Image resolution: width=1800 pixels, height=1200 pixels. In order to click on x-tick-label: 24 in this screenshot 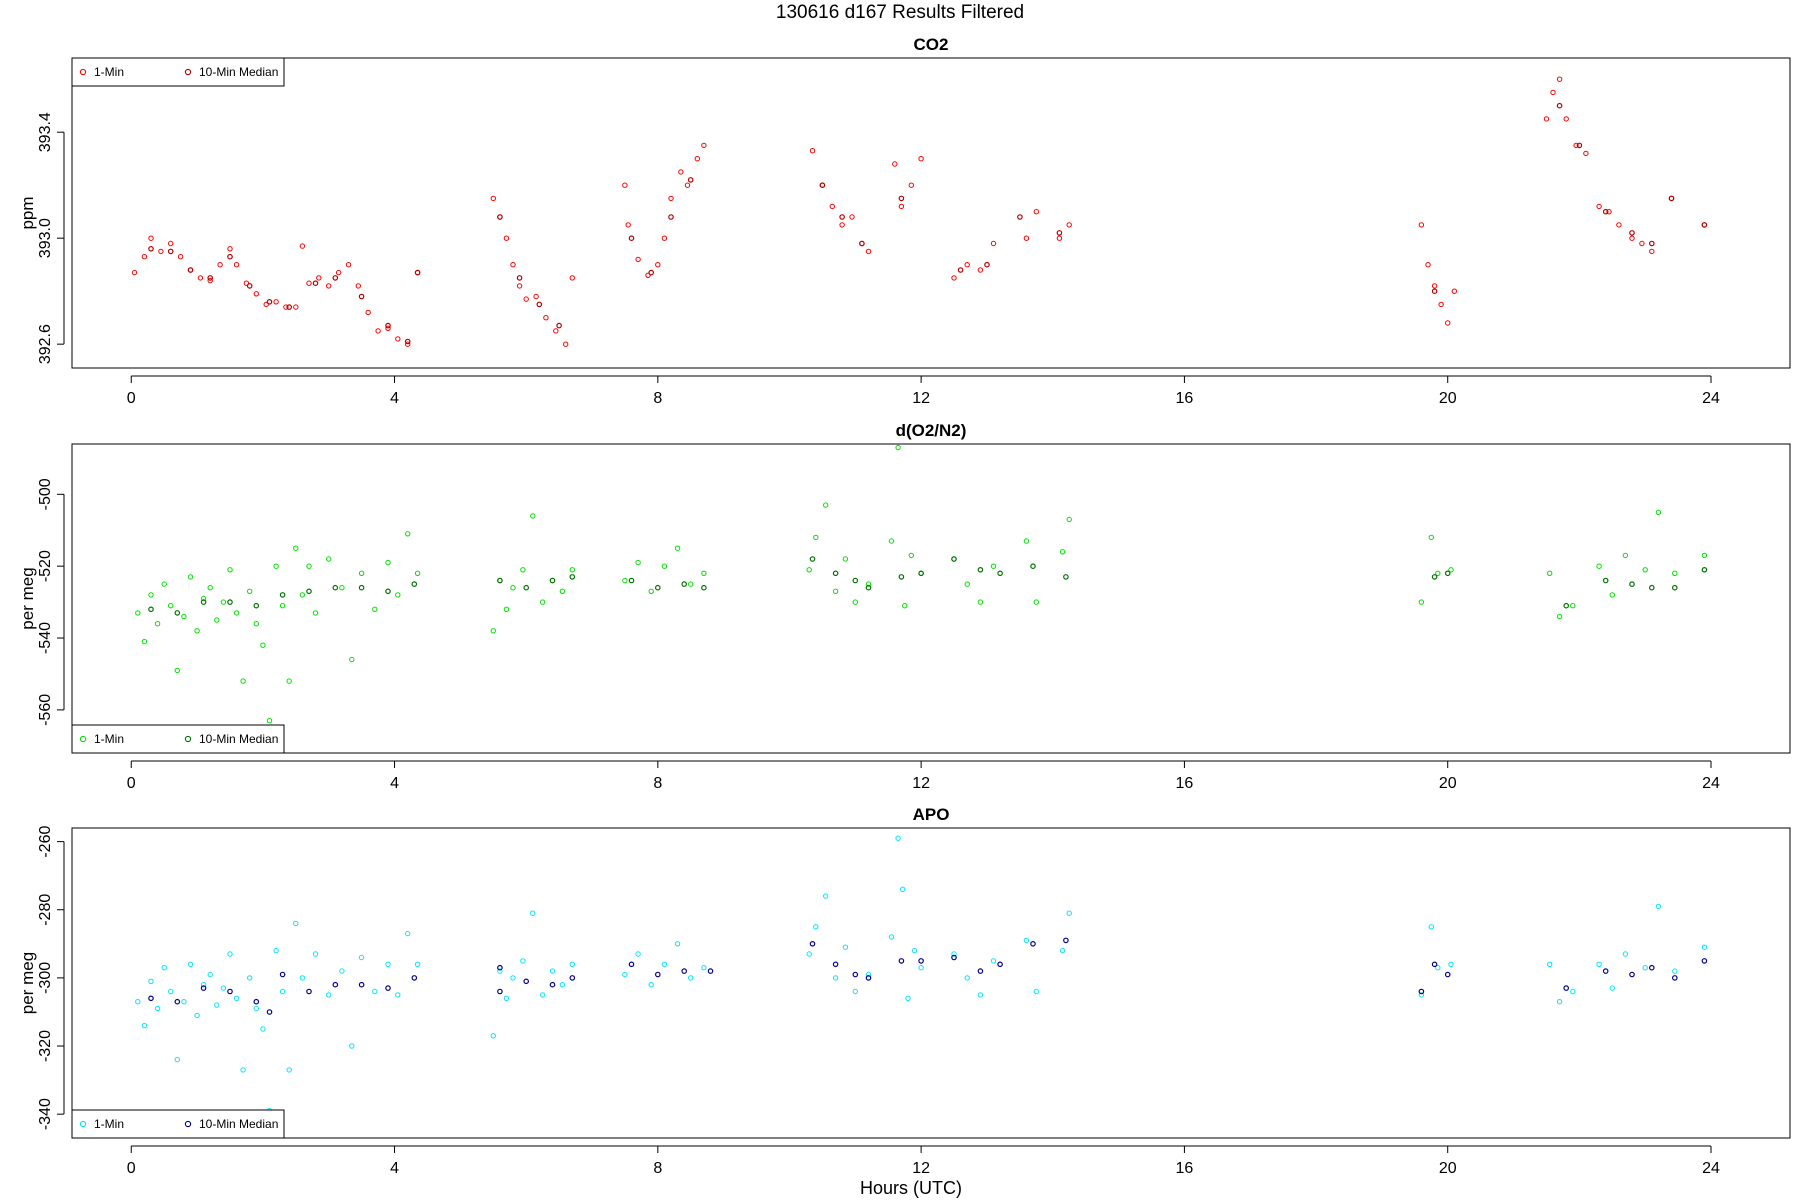, I will do `click(1711, 783)`.